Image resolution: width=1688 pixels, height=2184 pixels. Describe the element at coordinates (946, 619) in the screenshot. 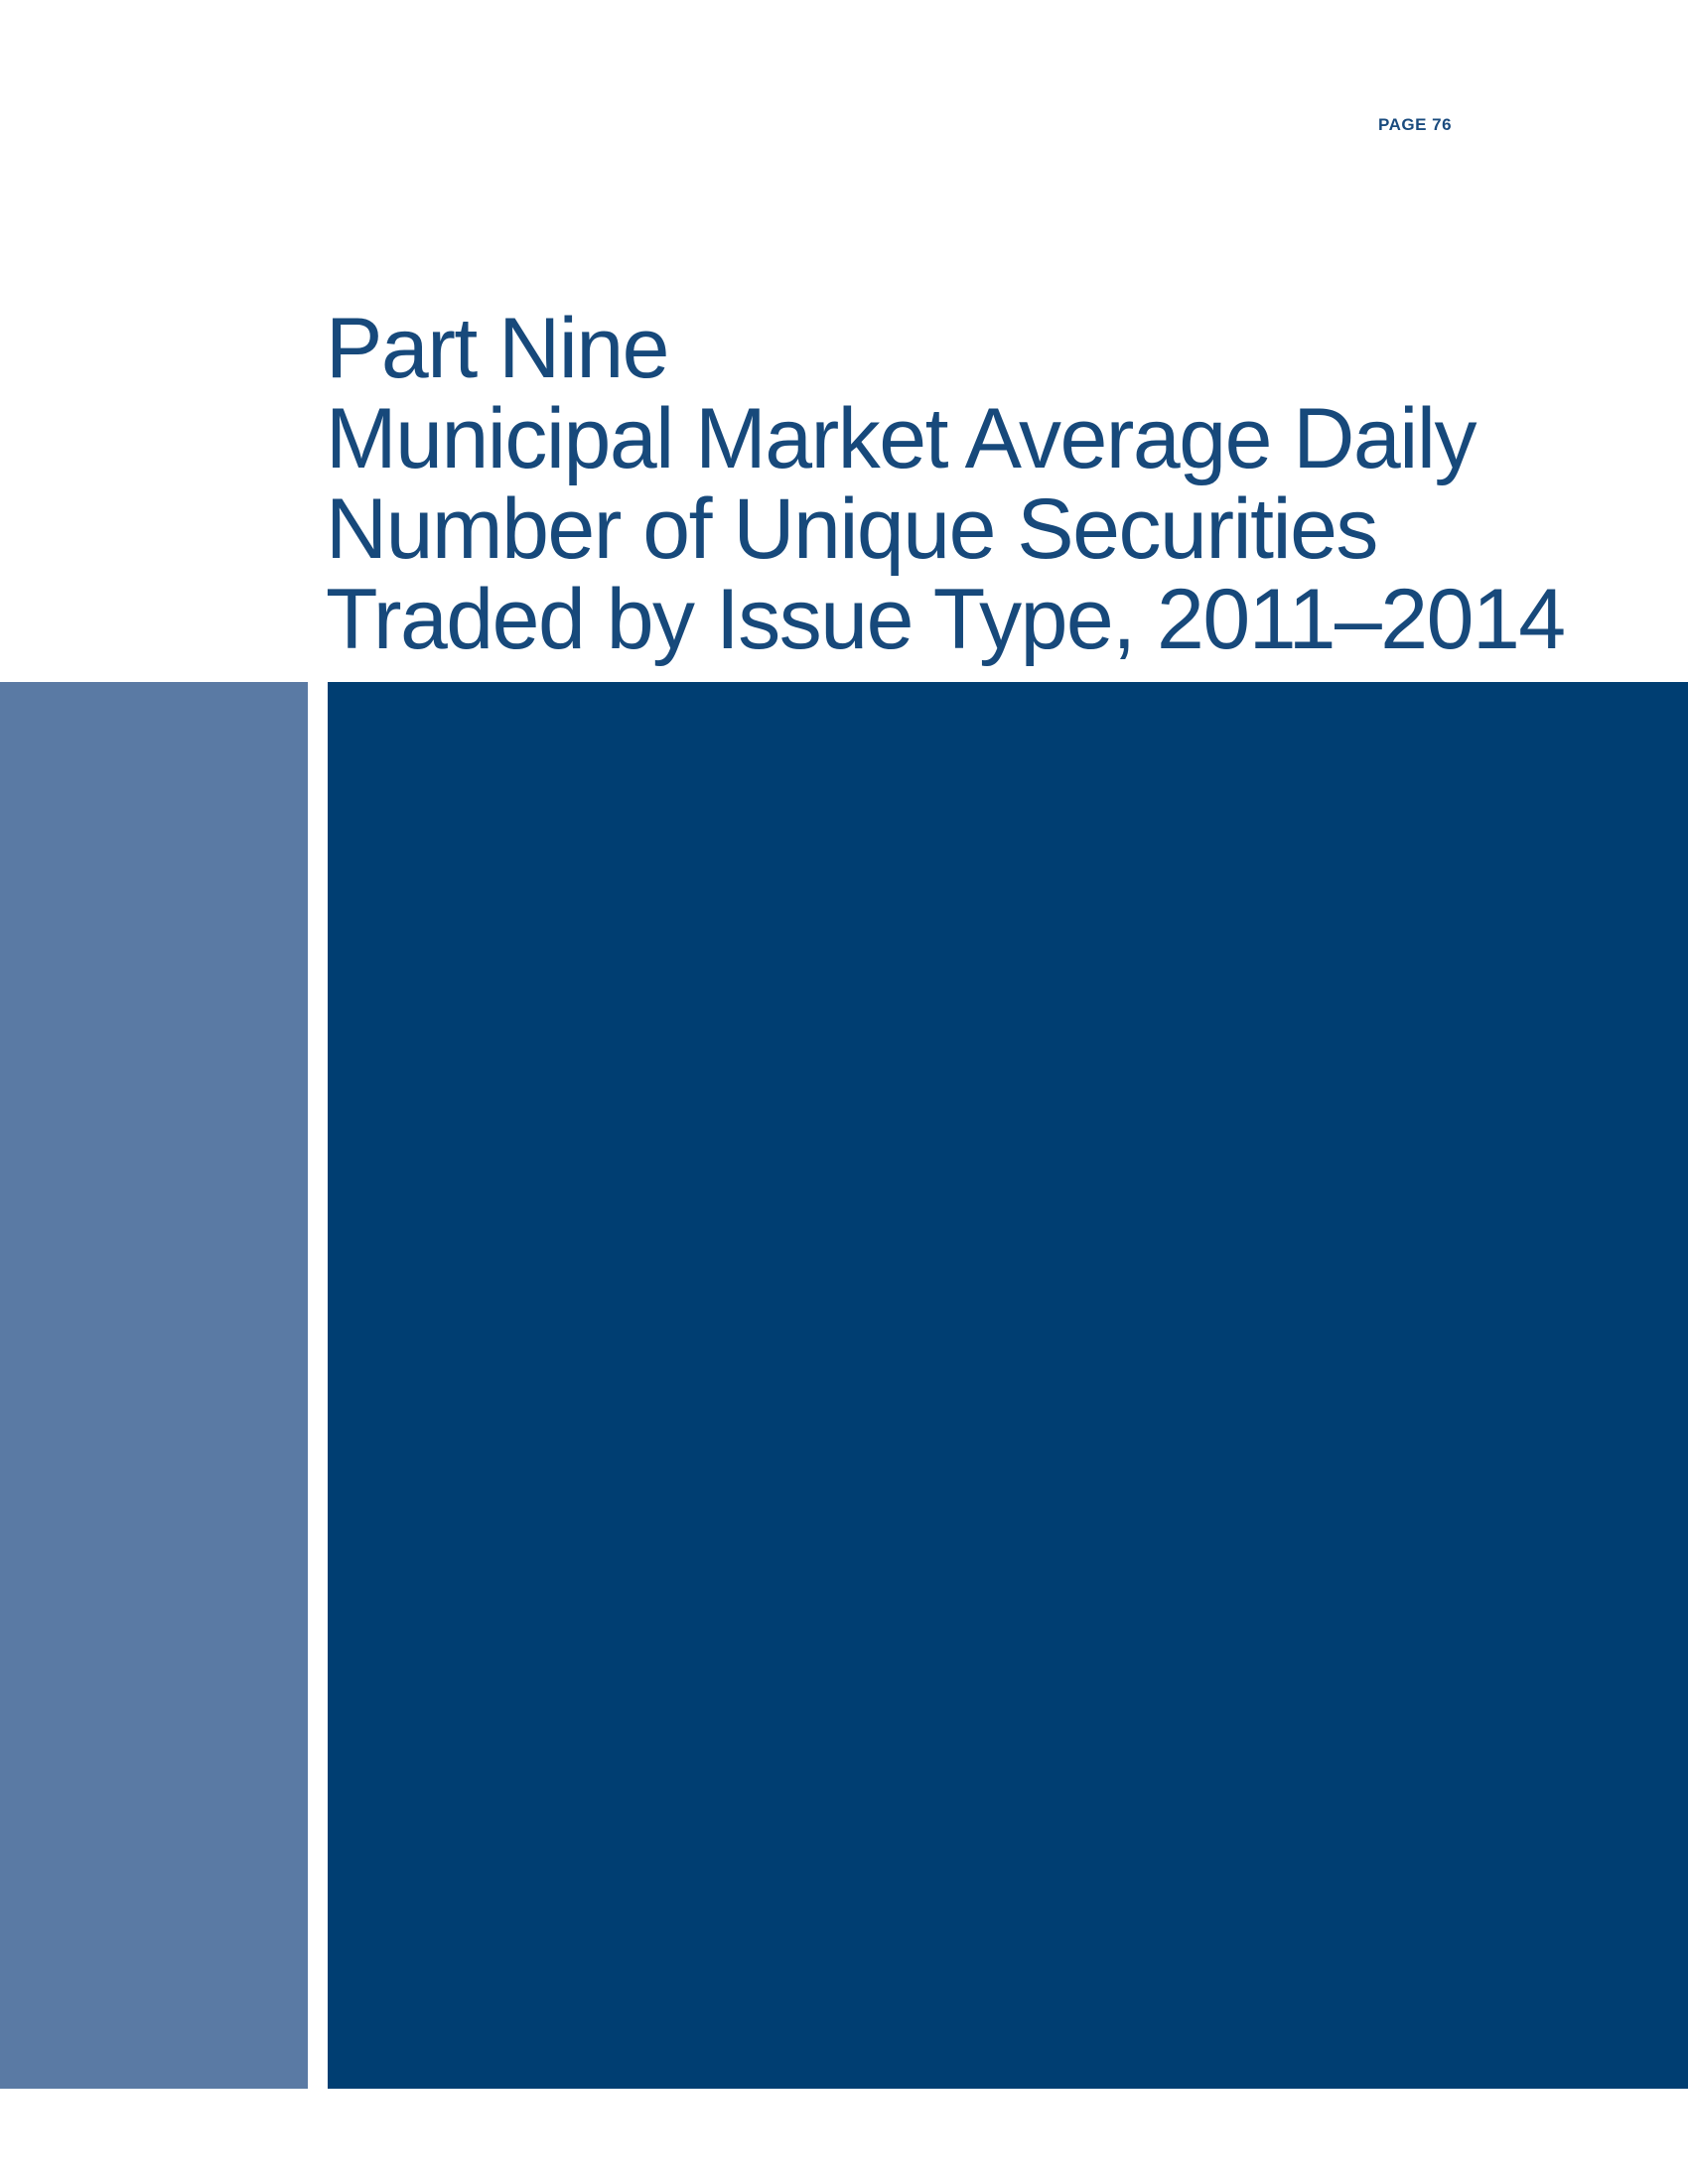

I see `title-line-4: Traded by Issue Type, 2011–2014` at that location.